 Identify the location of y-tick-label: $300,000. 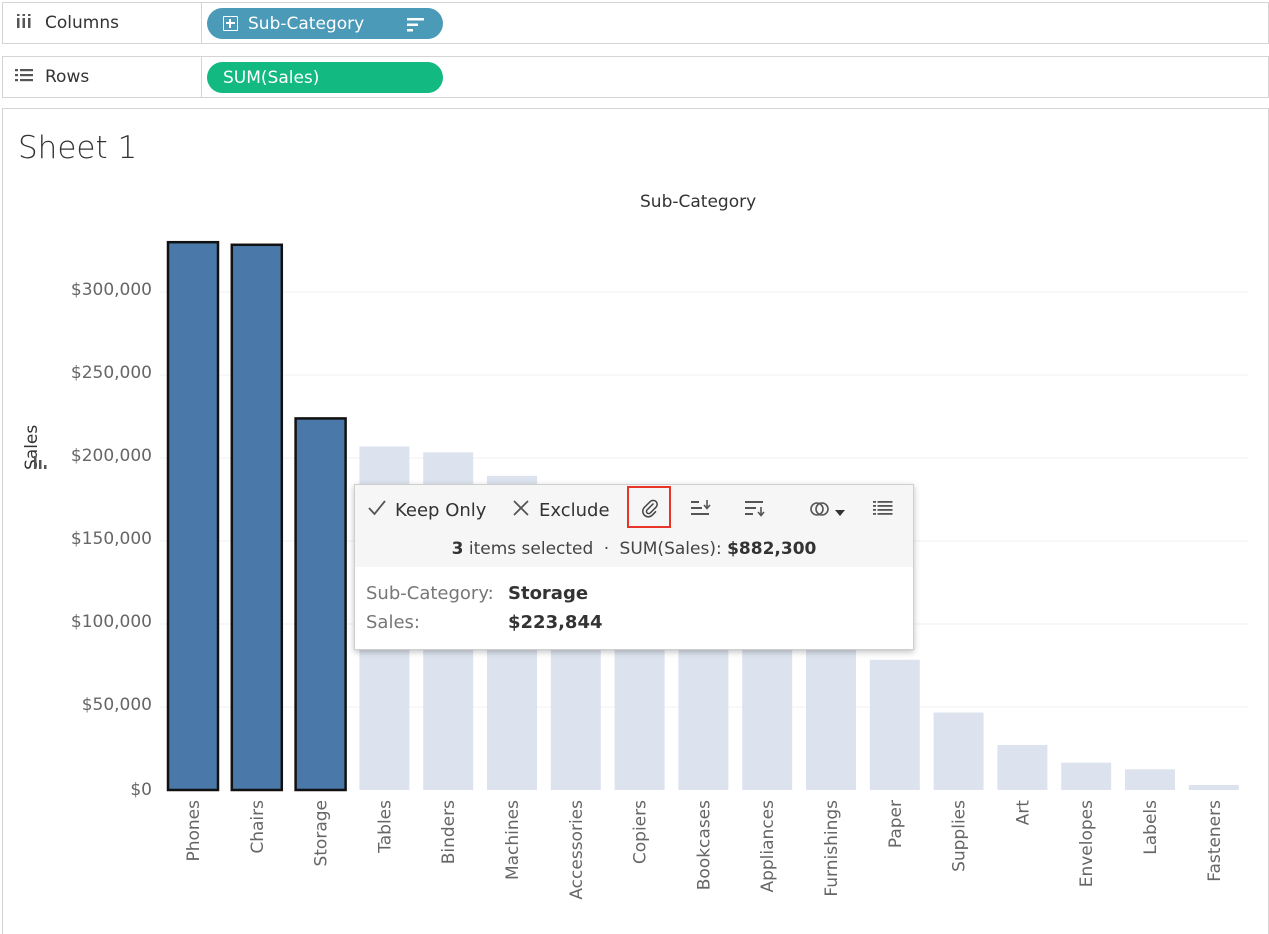
(111, 290).